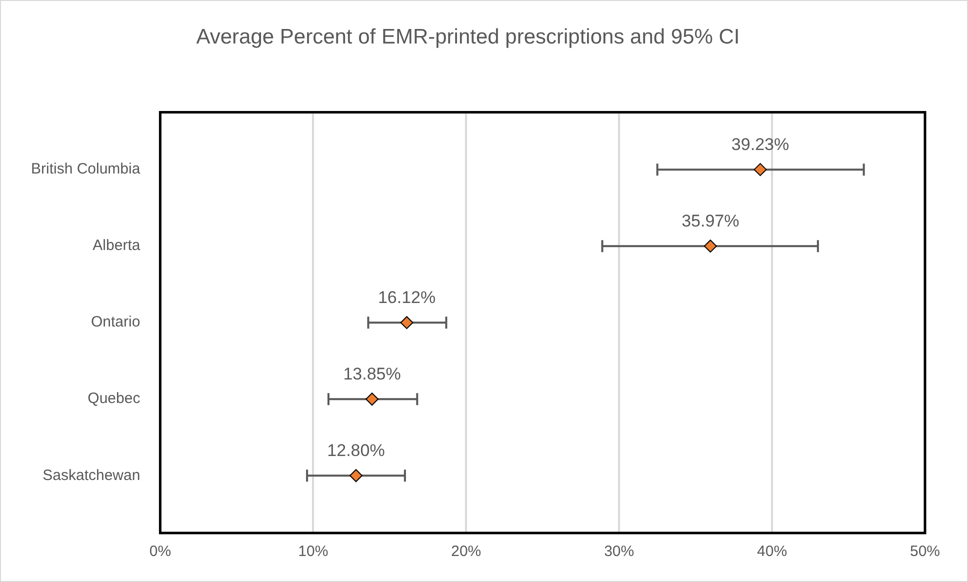 This screenshot has height=582, width=968. I want to click on y-tick-label: Ontario, so click(115, 322).